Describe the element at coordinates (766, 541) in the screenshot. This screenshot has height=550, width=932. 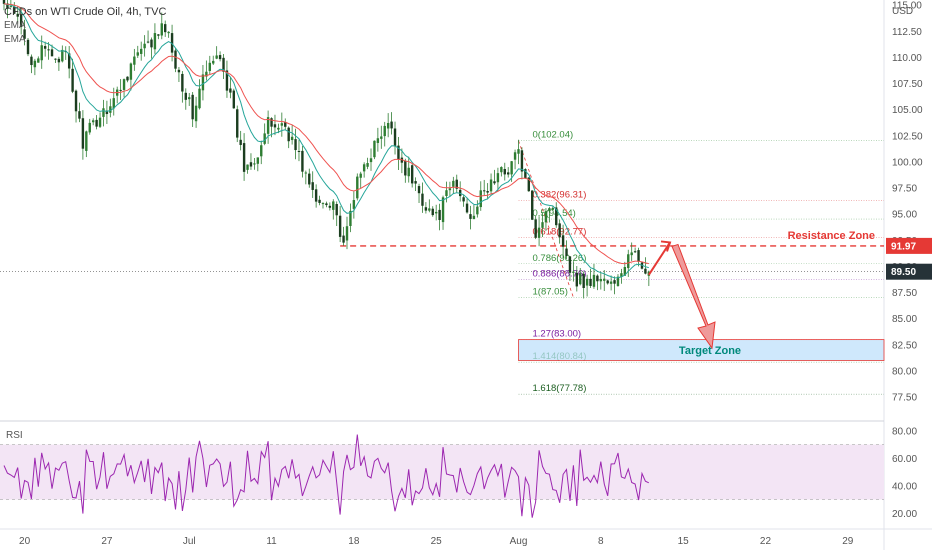
I see `time-tick-label: 22` at that location.